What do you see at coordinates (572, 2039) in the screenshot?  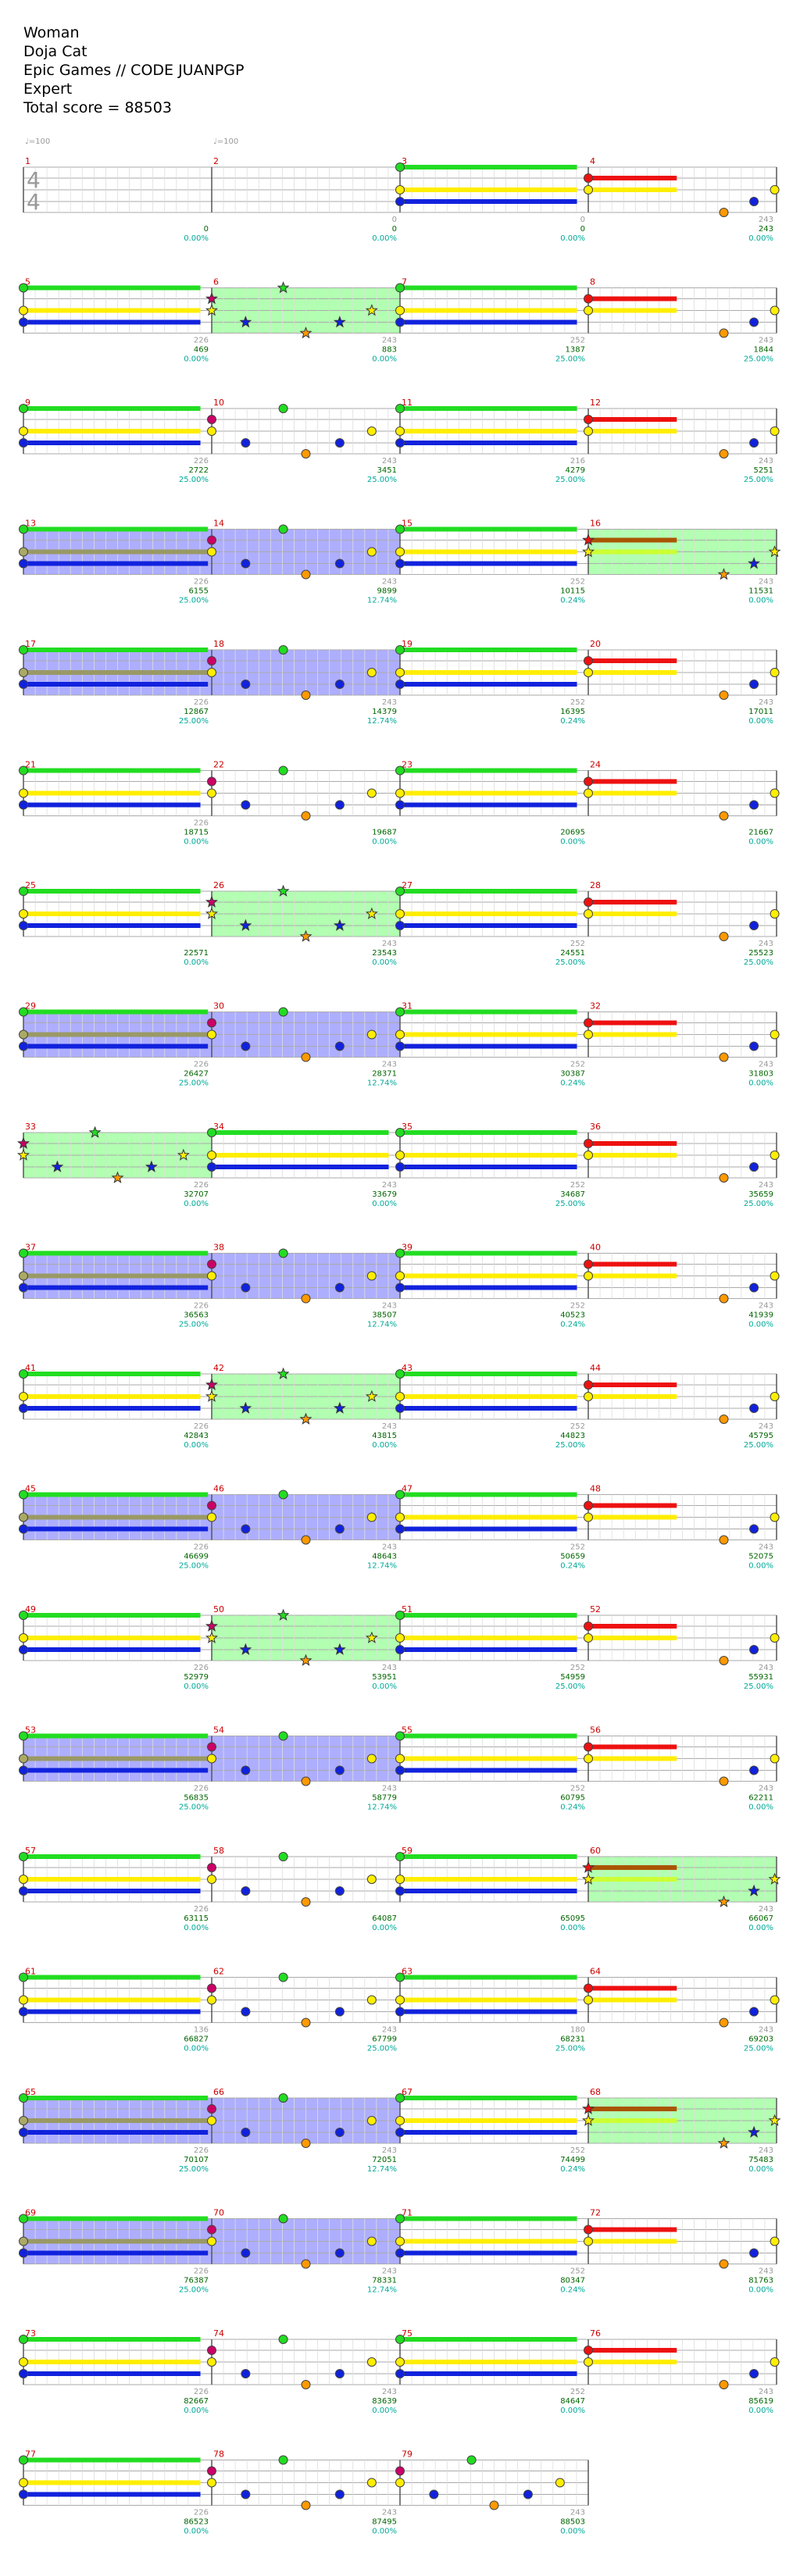 I see `cumulative-score: 68231` at bounding box center [572, 2039].